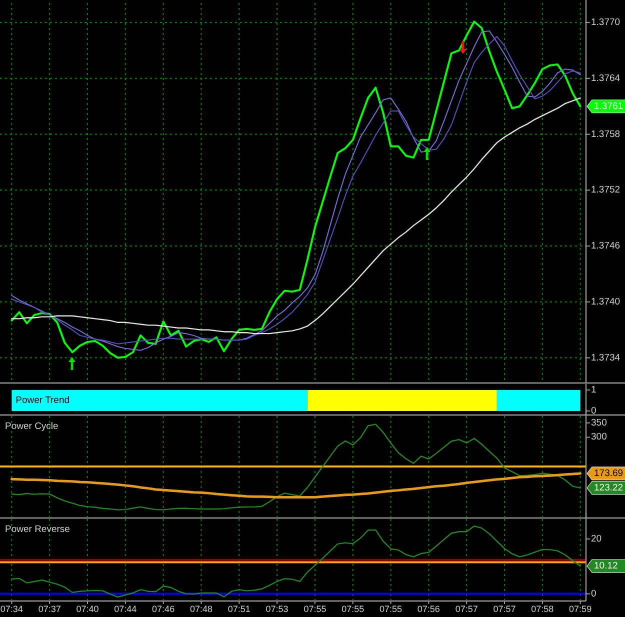 Image resolution: width=625 pixels, height=617 pixels. Describe the element at coordinates (605, 190) in the screenshot. I see `y-tick-label: 1.3752` at that location.